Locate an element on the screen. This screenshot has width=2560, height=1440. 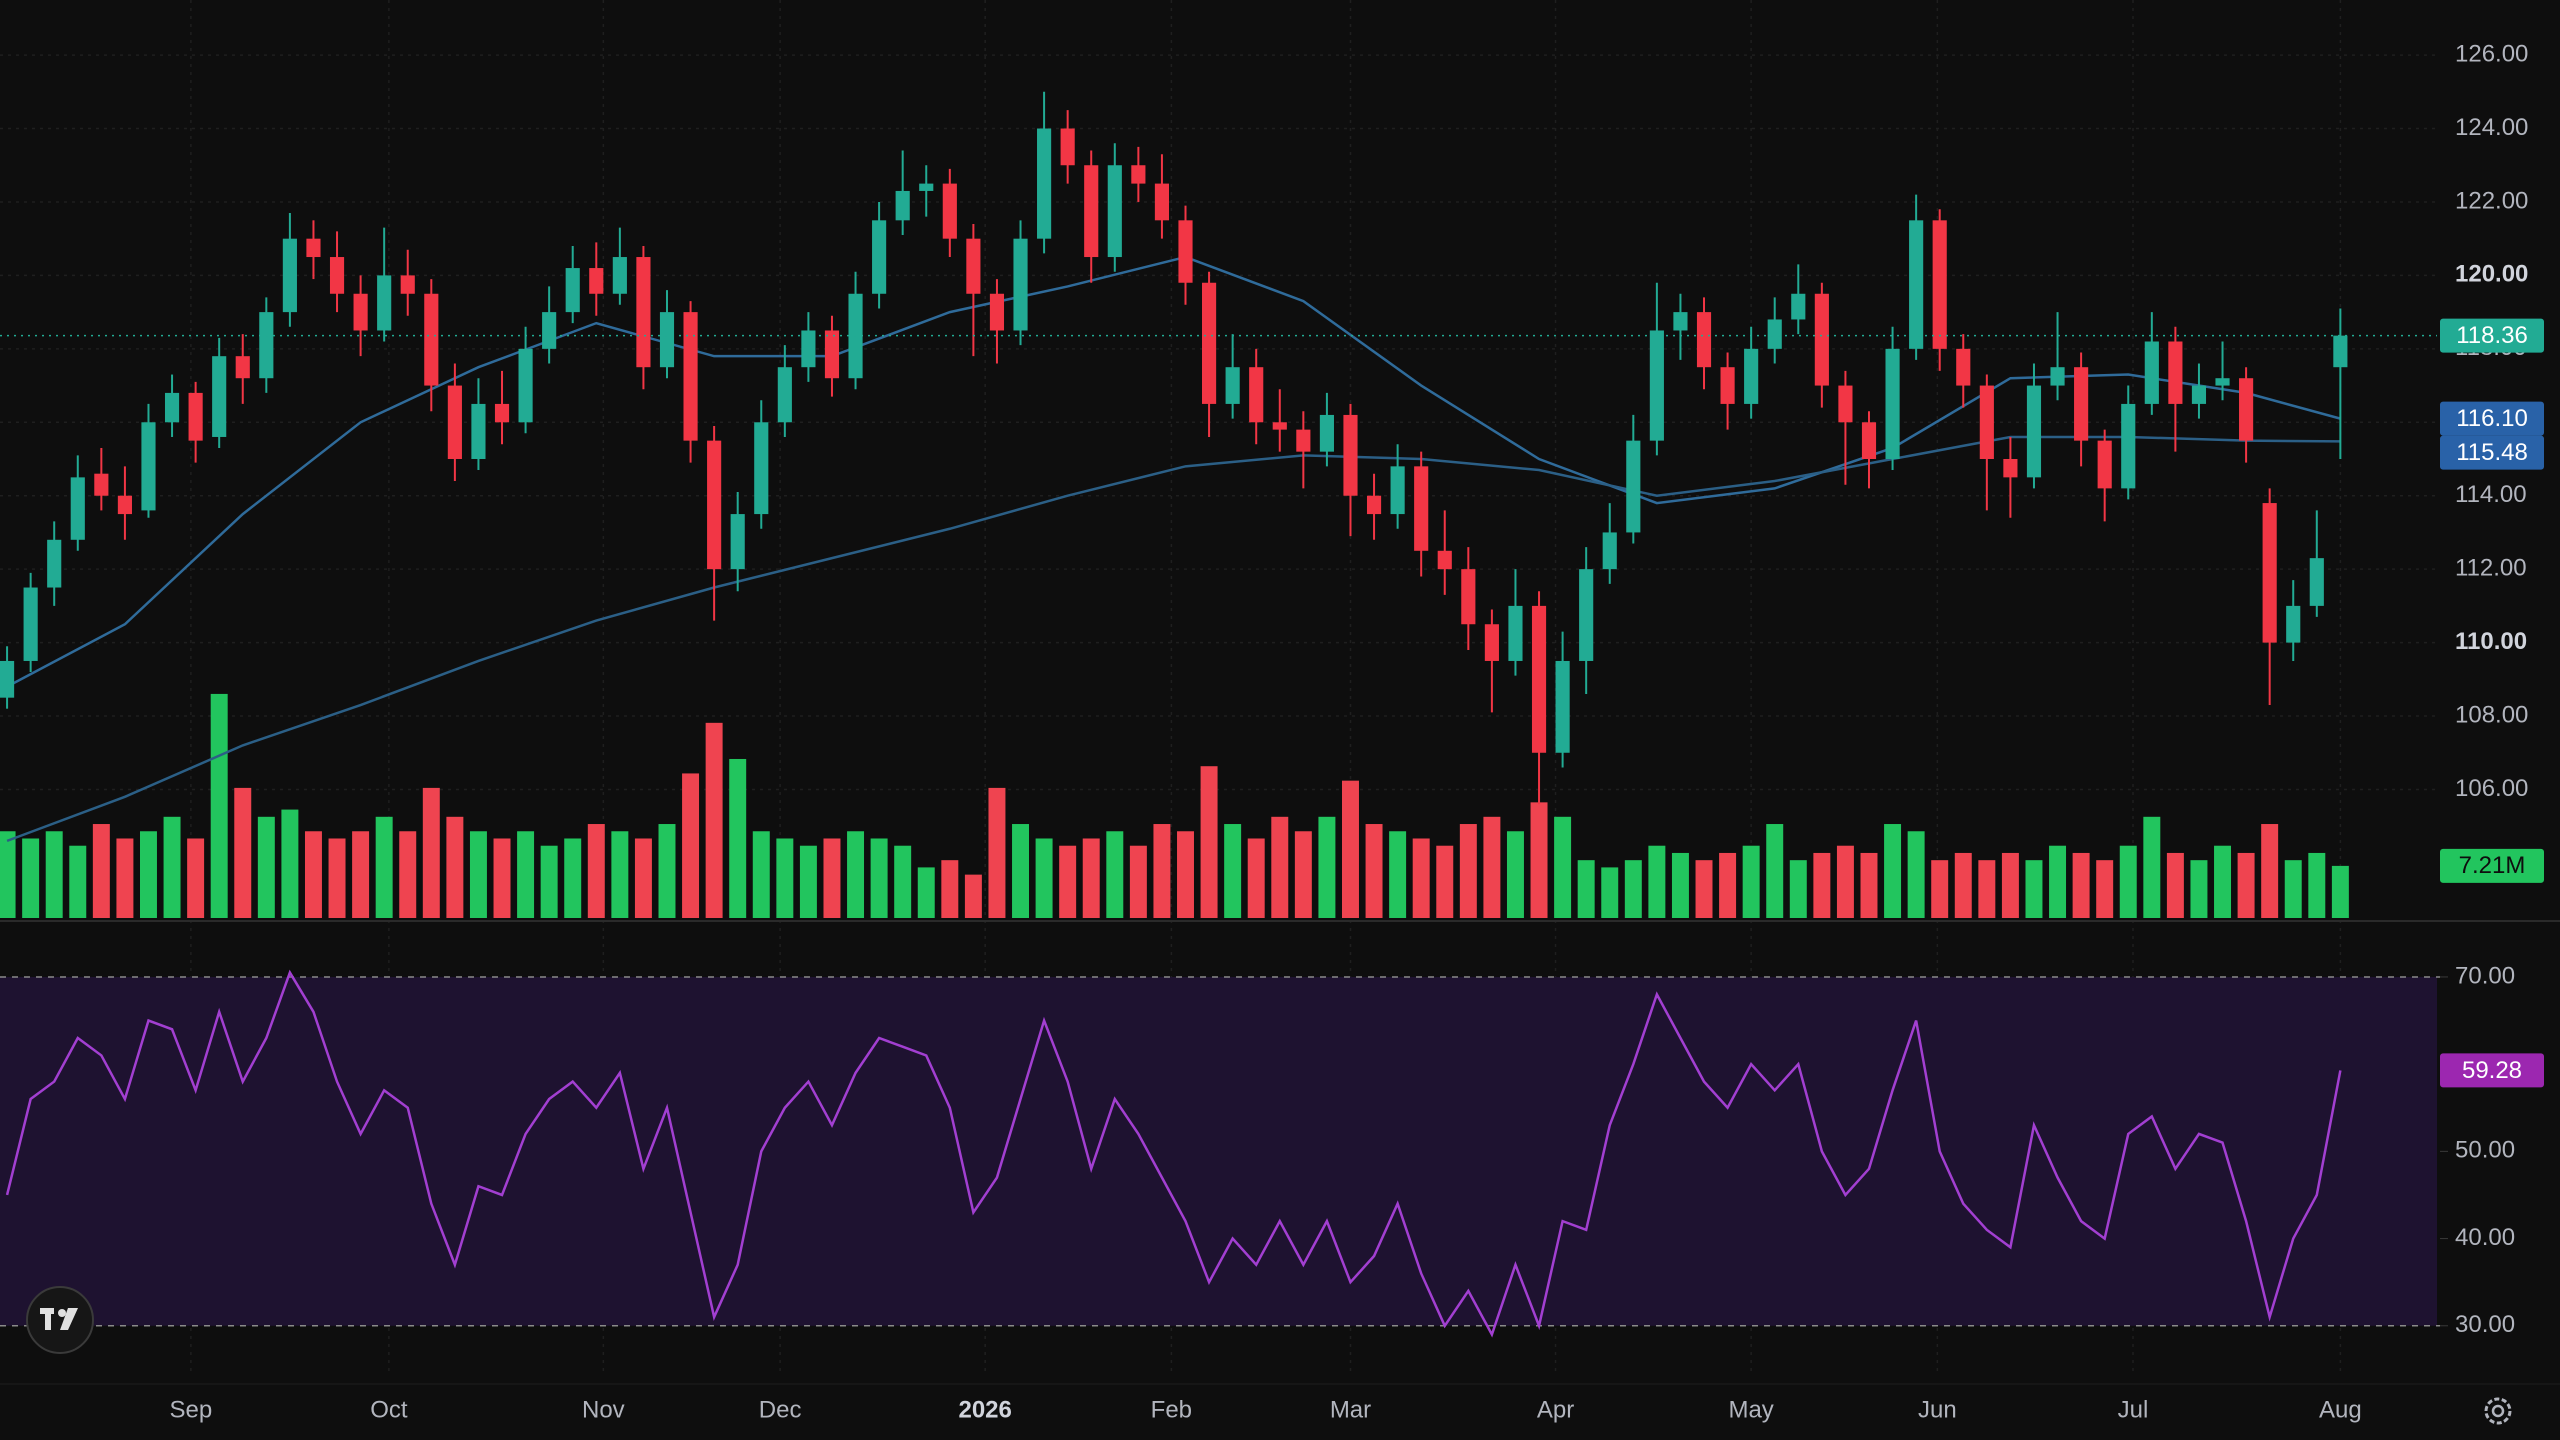
y-tick-label: 108.00 is located at coordinates (2491, 714).